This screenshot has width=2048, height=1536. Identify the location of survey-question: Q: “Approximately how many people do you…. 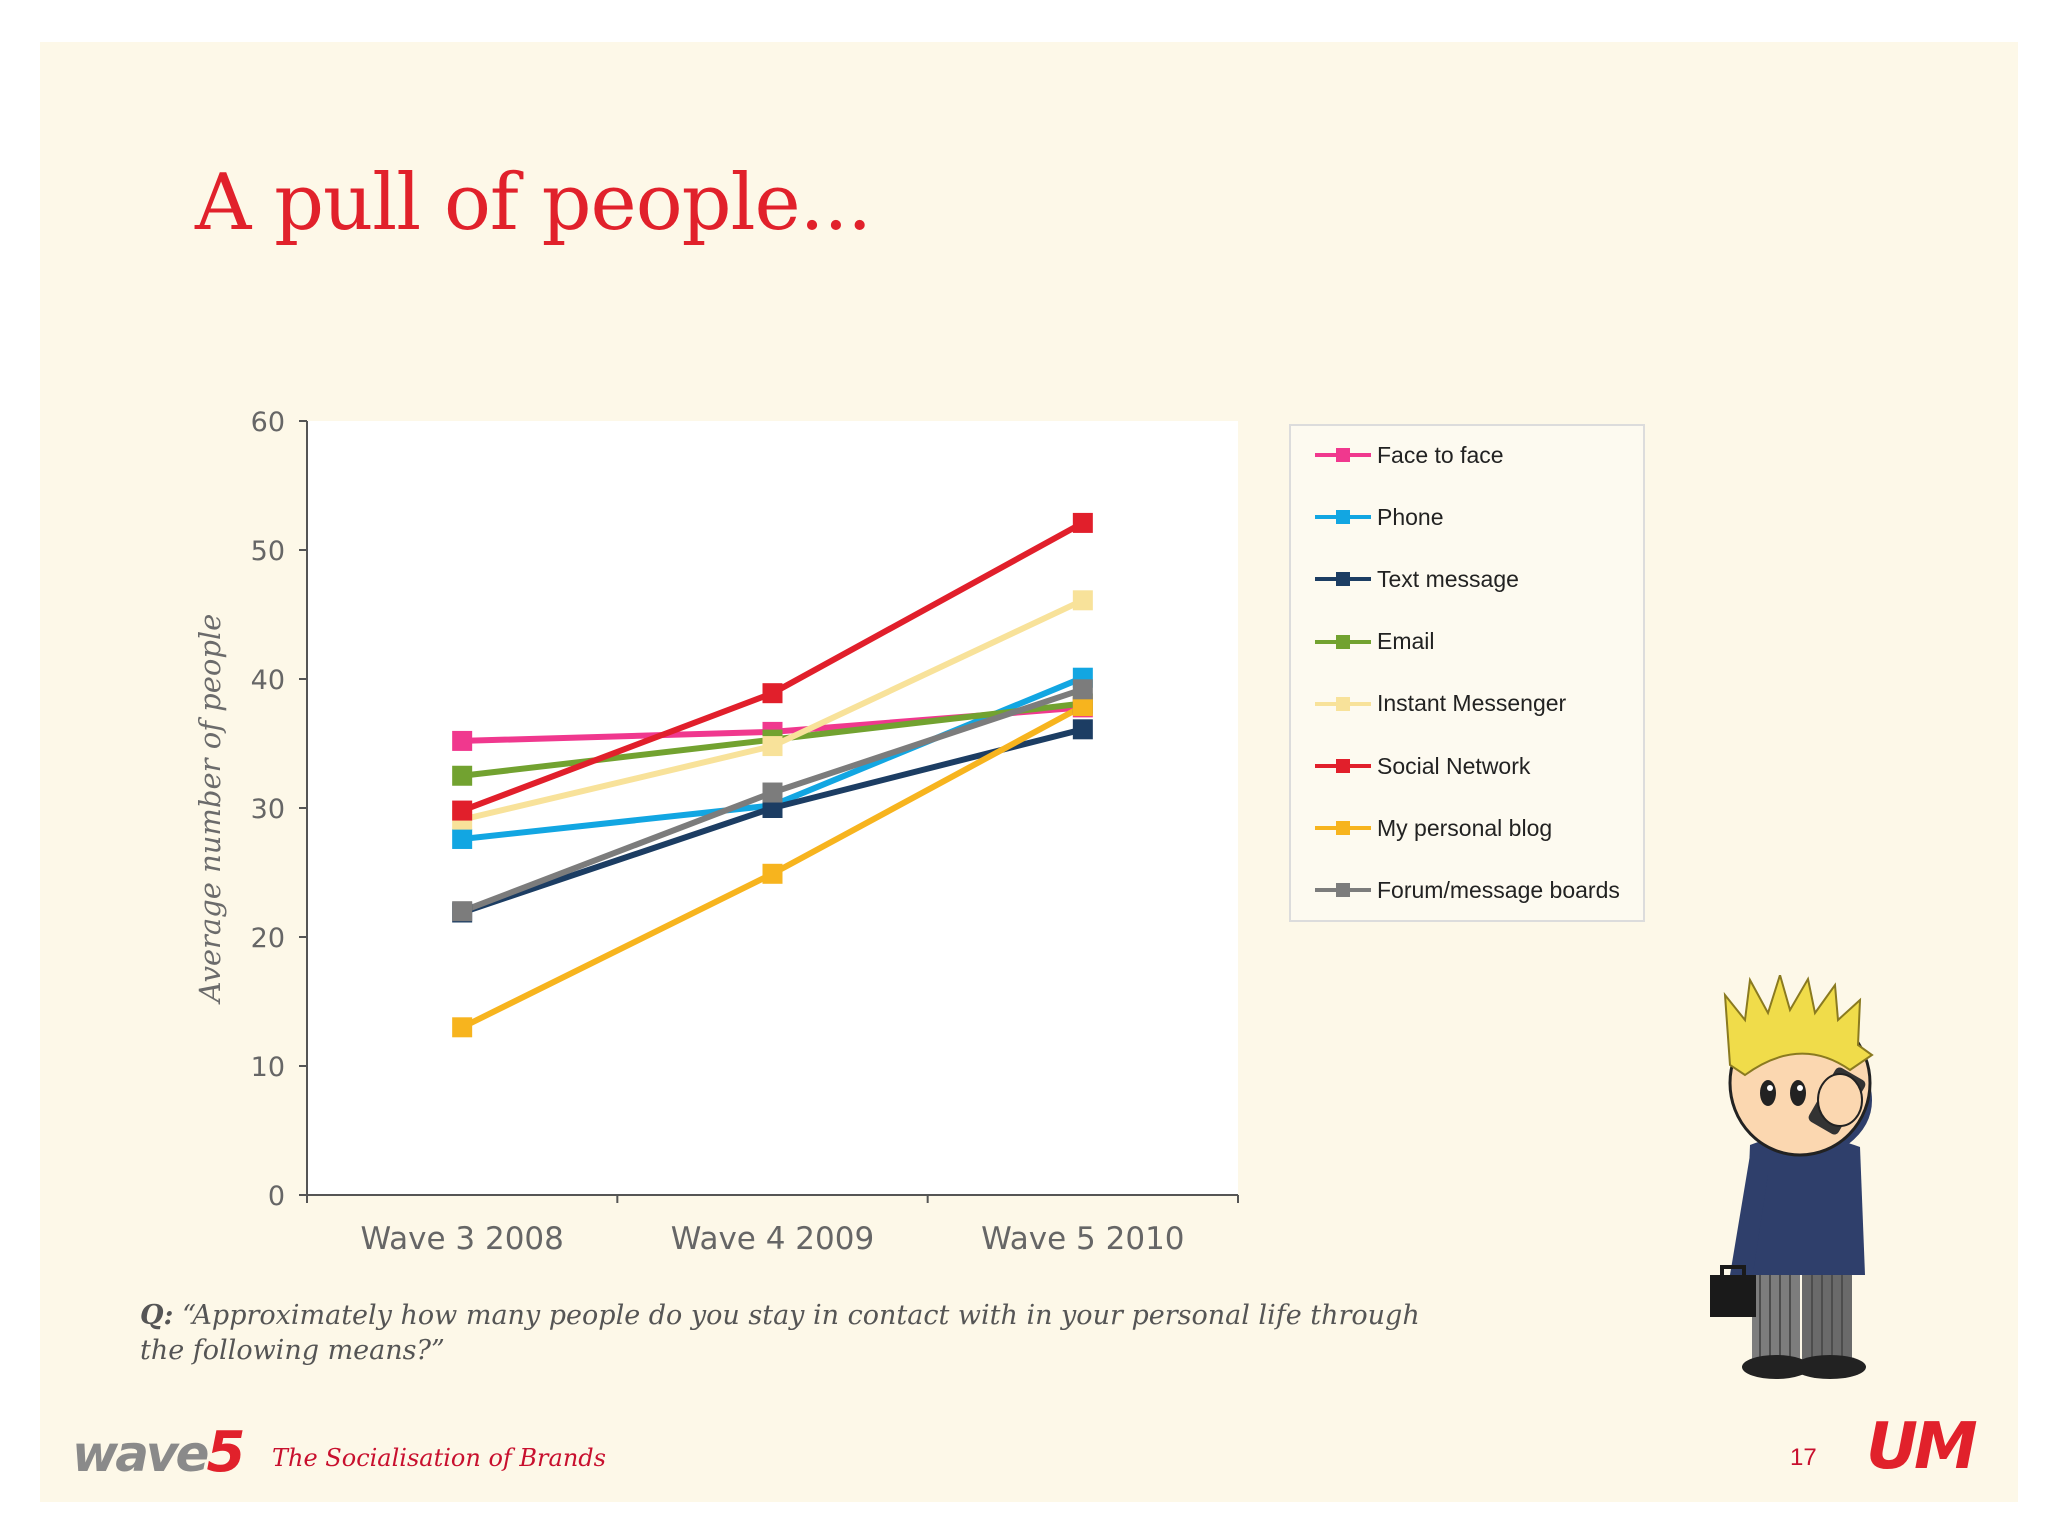
(790, 1333).